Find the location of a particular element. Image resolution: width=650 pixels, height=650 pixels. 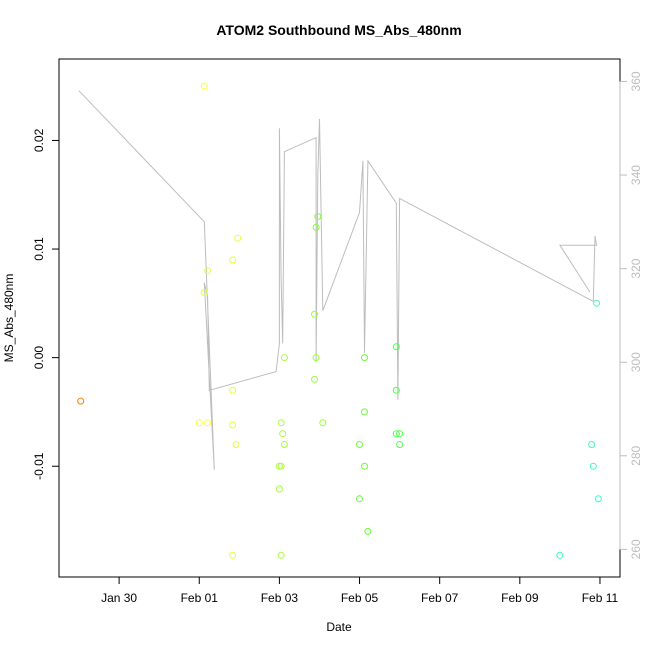

right-y-tick-label: 360 is located at coordinates (636, 81).